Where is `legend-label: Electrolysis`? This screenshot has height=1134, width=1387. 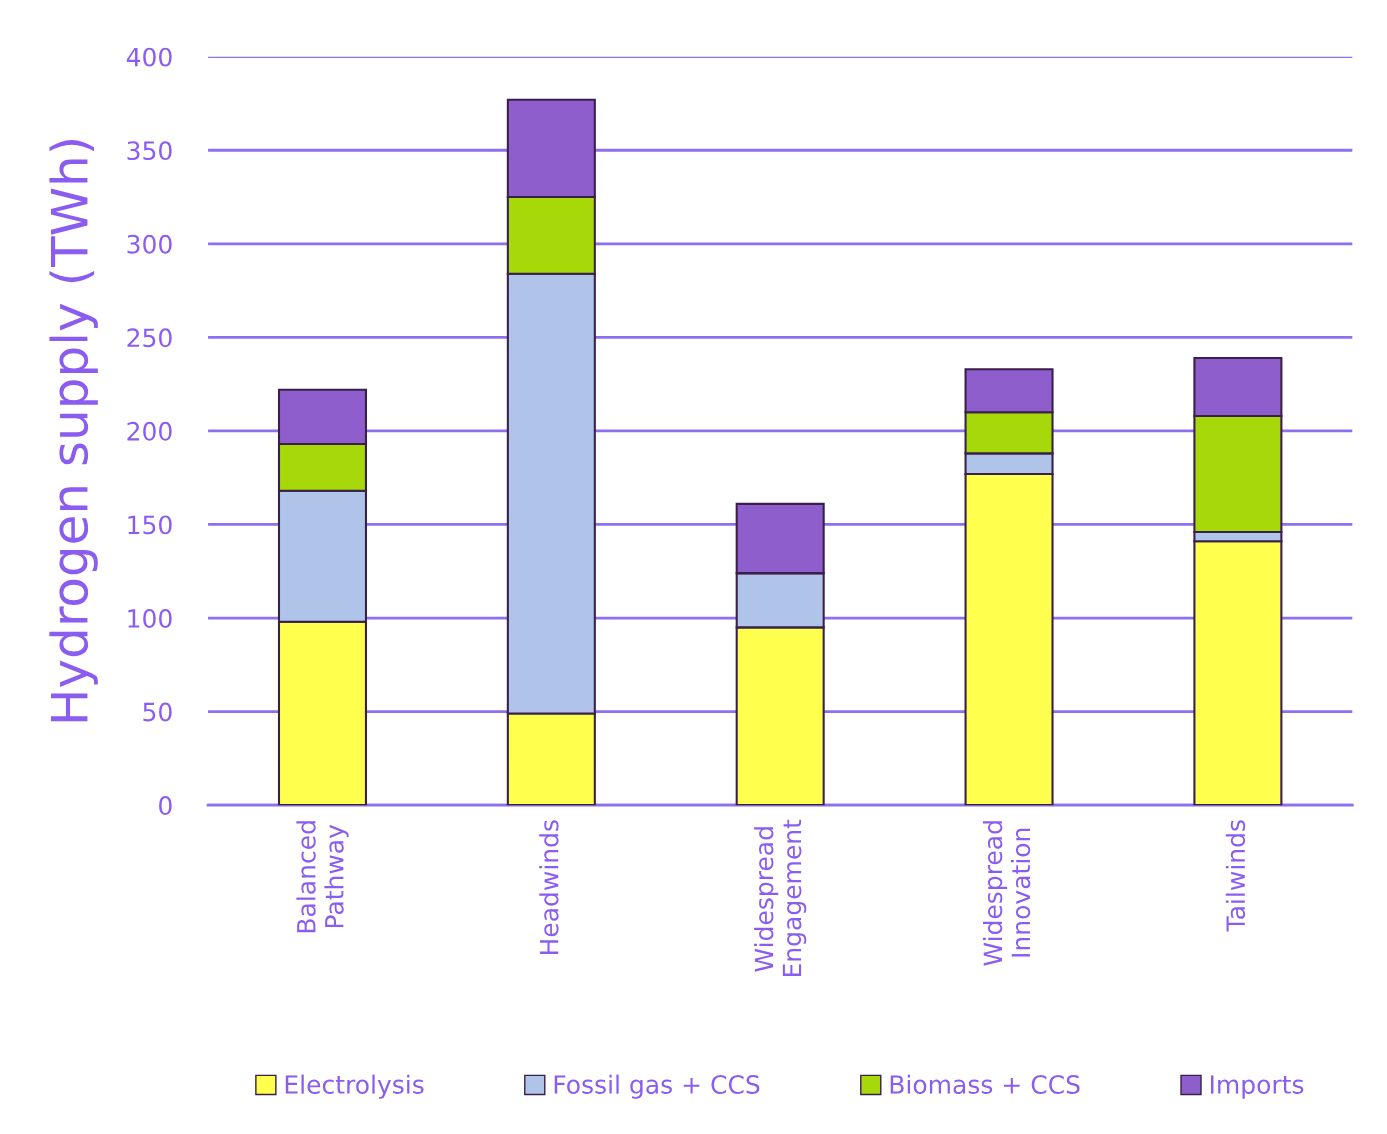
legend-label: Electrolysis is located at coordinates (354, 1086).